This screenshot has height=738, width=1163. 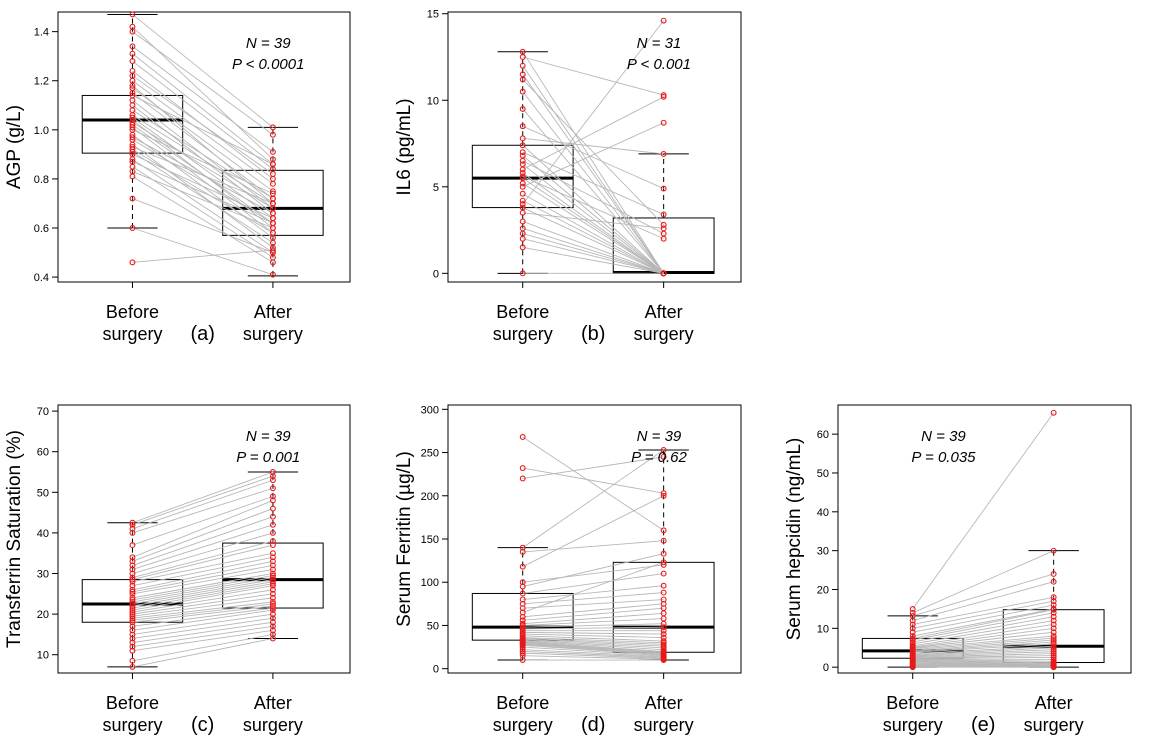 What do you see at coordinates (43, 453) in the screenshot?
I see `y-tick-label: 60` at bounding box center [43, 453].